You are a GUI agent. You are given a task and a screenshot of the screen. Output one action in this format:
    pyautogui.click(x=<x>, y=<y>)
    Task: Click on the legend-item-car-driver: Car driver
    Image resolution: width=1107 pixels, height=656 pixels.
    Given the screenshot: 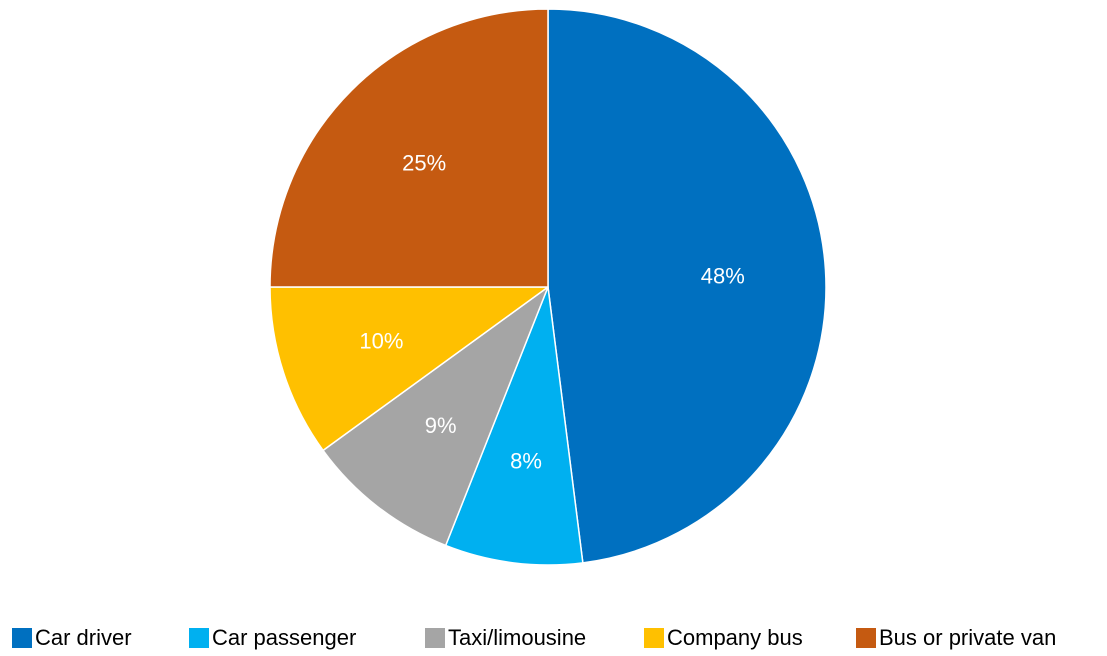 What is the action you would take?
    pyautogui.click(x=72, y=638)
    